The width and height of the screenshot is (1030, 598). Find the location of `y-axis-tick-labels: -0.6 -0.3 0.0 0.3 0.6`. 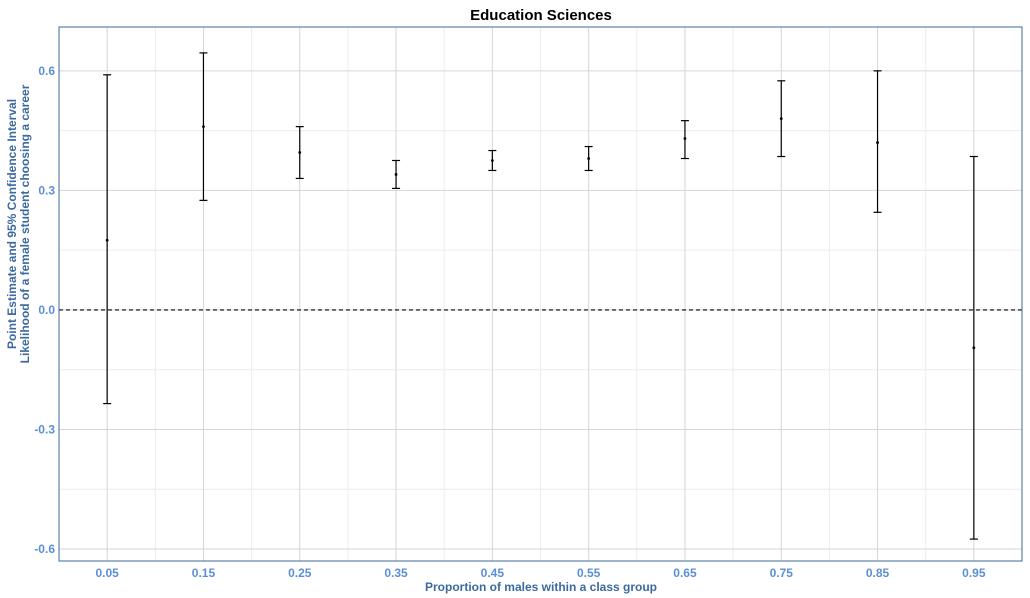

y-axis-tick-labels: -0.6 -0.3 0.0 0.3 0.6 is located at coordinates (44, 310).